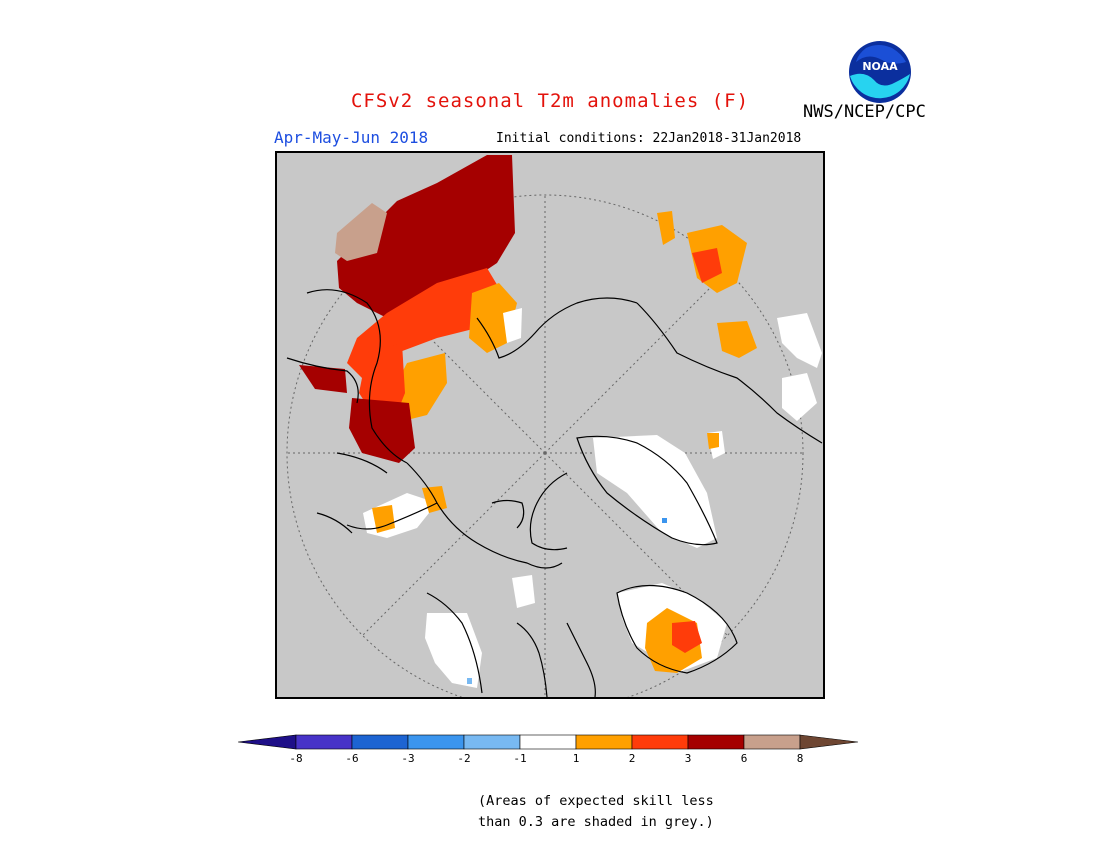  Describe the element at coordinates (550, 101) in the screenshot. I see `map-title: CFSv2 seasonal T2m anomalies (F)` at that location.